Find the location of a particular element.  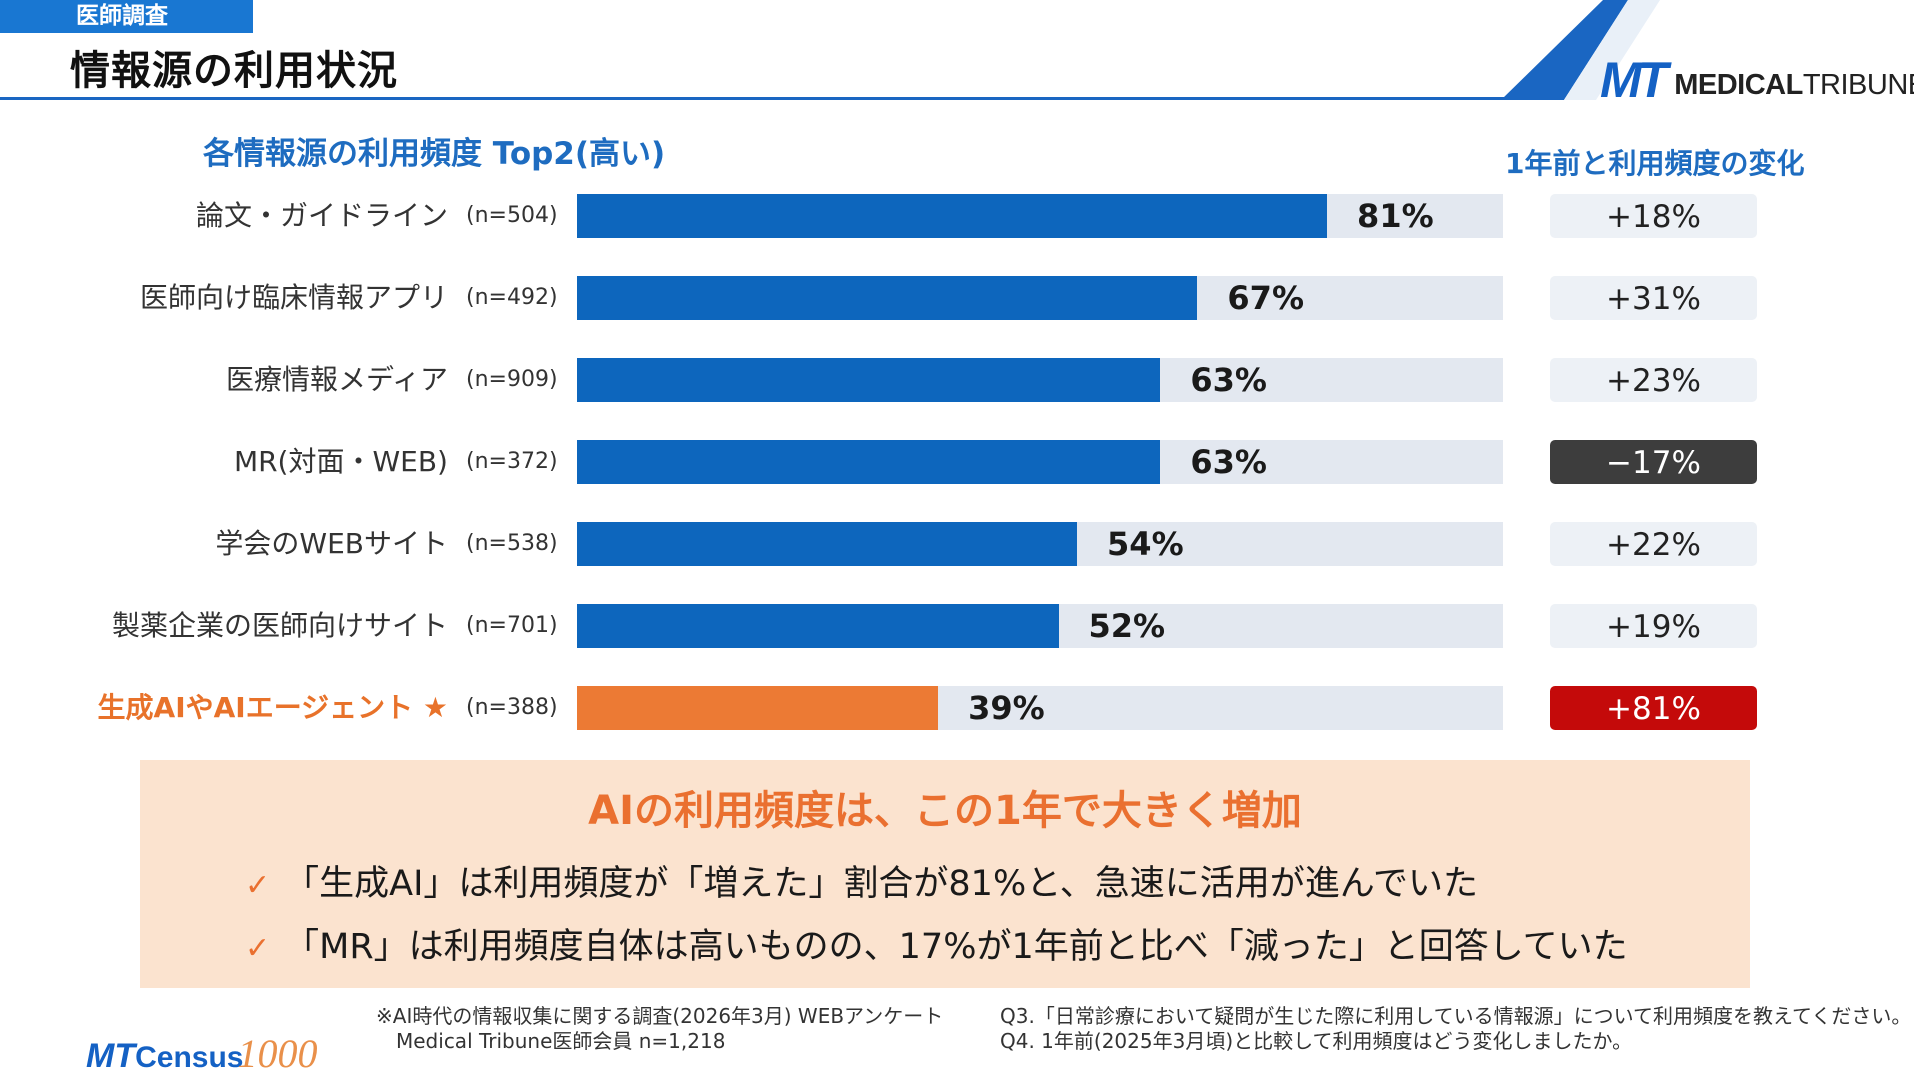

category-label: 生成AIやAIエージェント ★ is located at coordinates (272, 707).